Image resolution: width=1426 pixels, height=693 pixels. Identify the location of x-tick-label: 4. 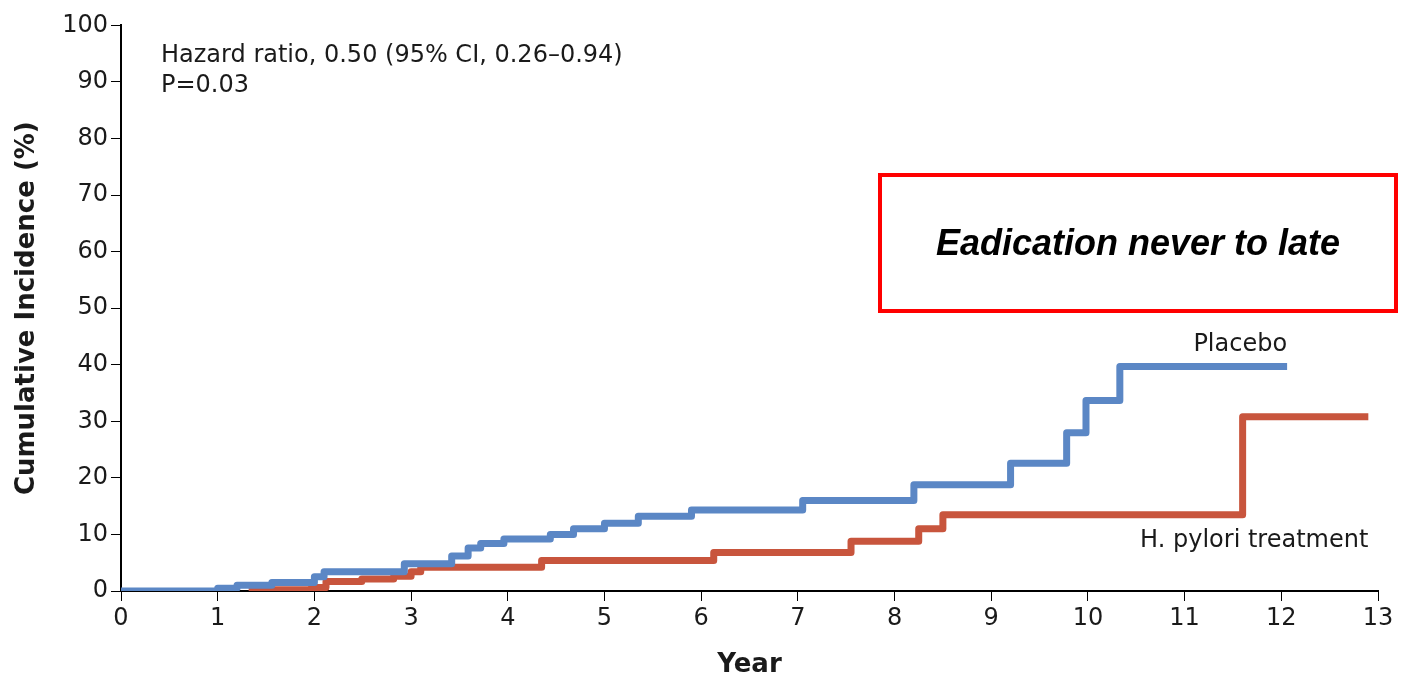
(508, 616).